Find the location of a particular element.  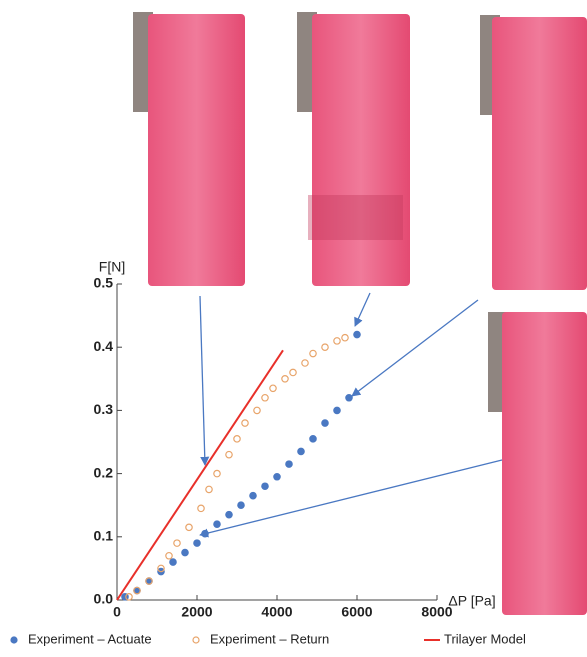

y-tick-label: 0.3 is located at coordinates (104, 409).